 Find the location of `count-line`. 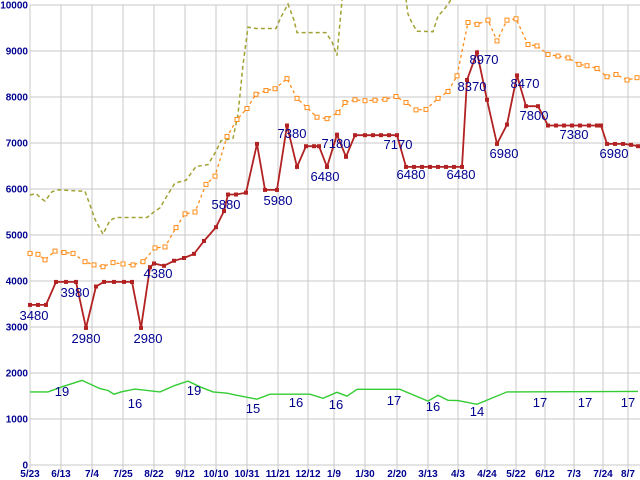

count-line is located at coordinates (334, 392).